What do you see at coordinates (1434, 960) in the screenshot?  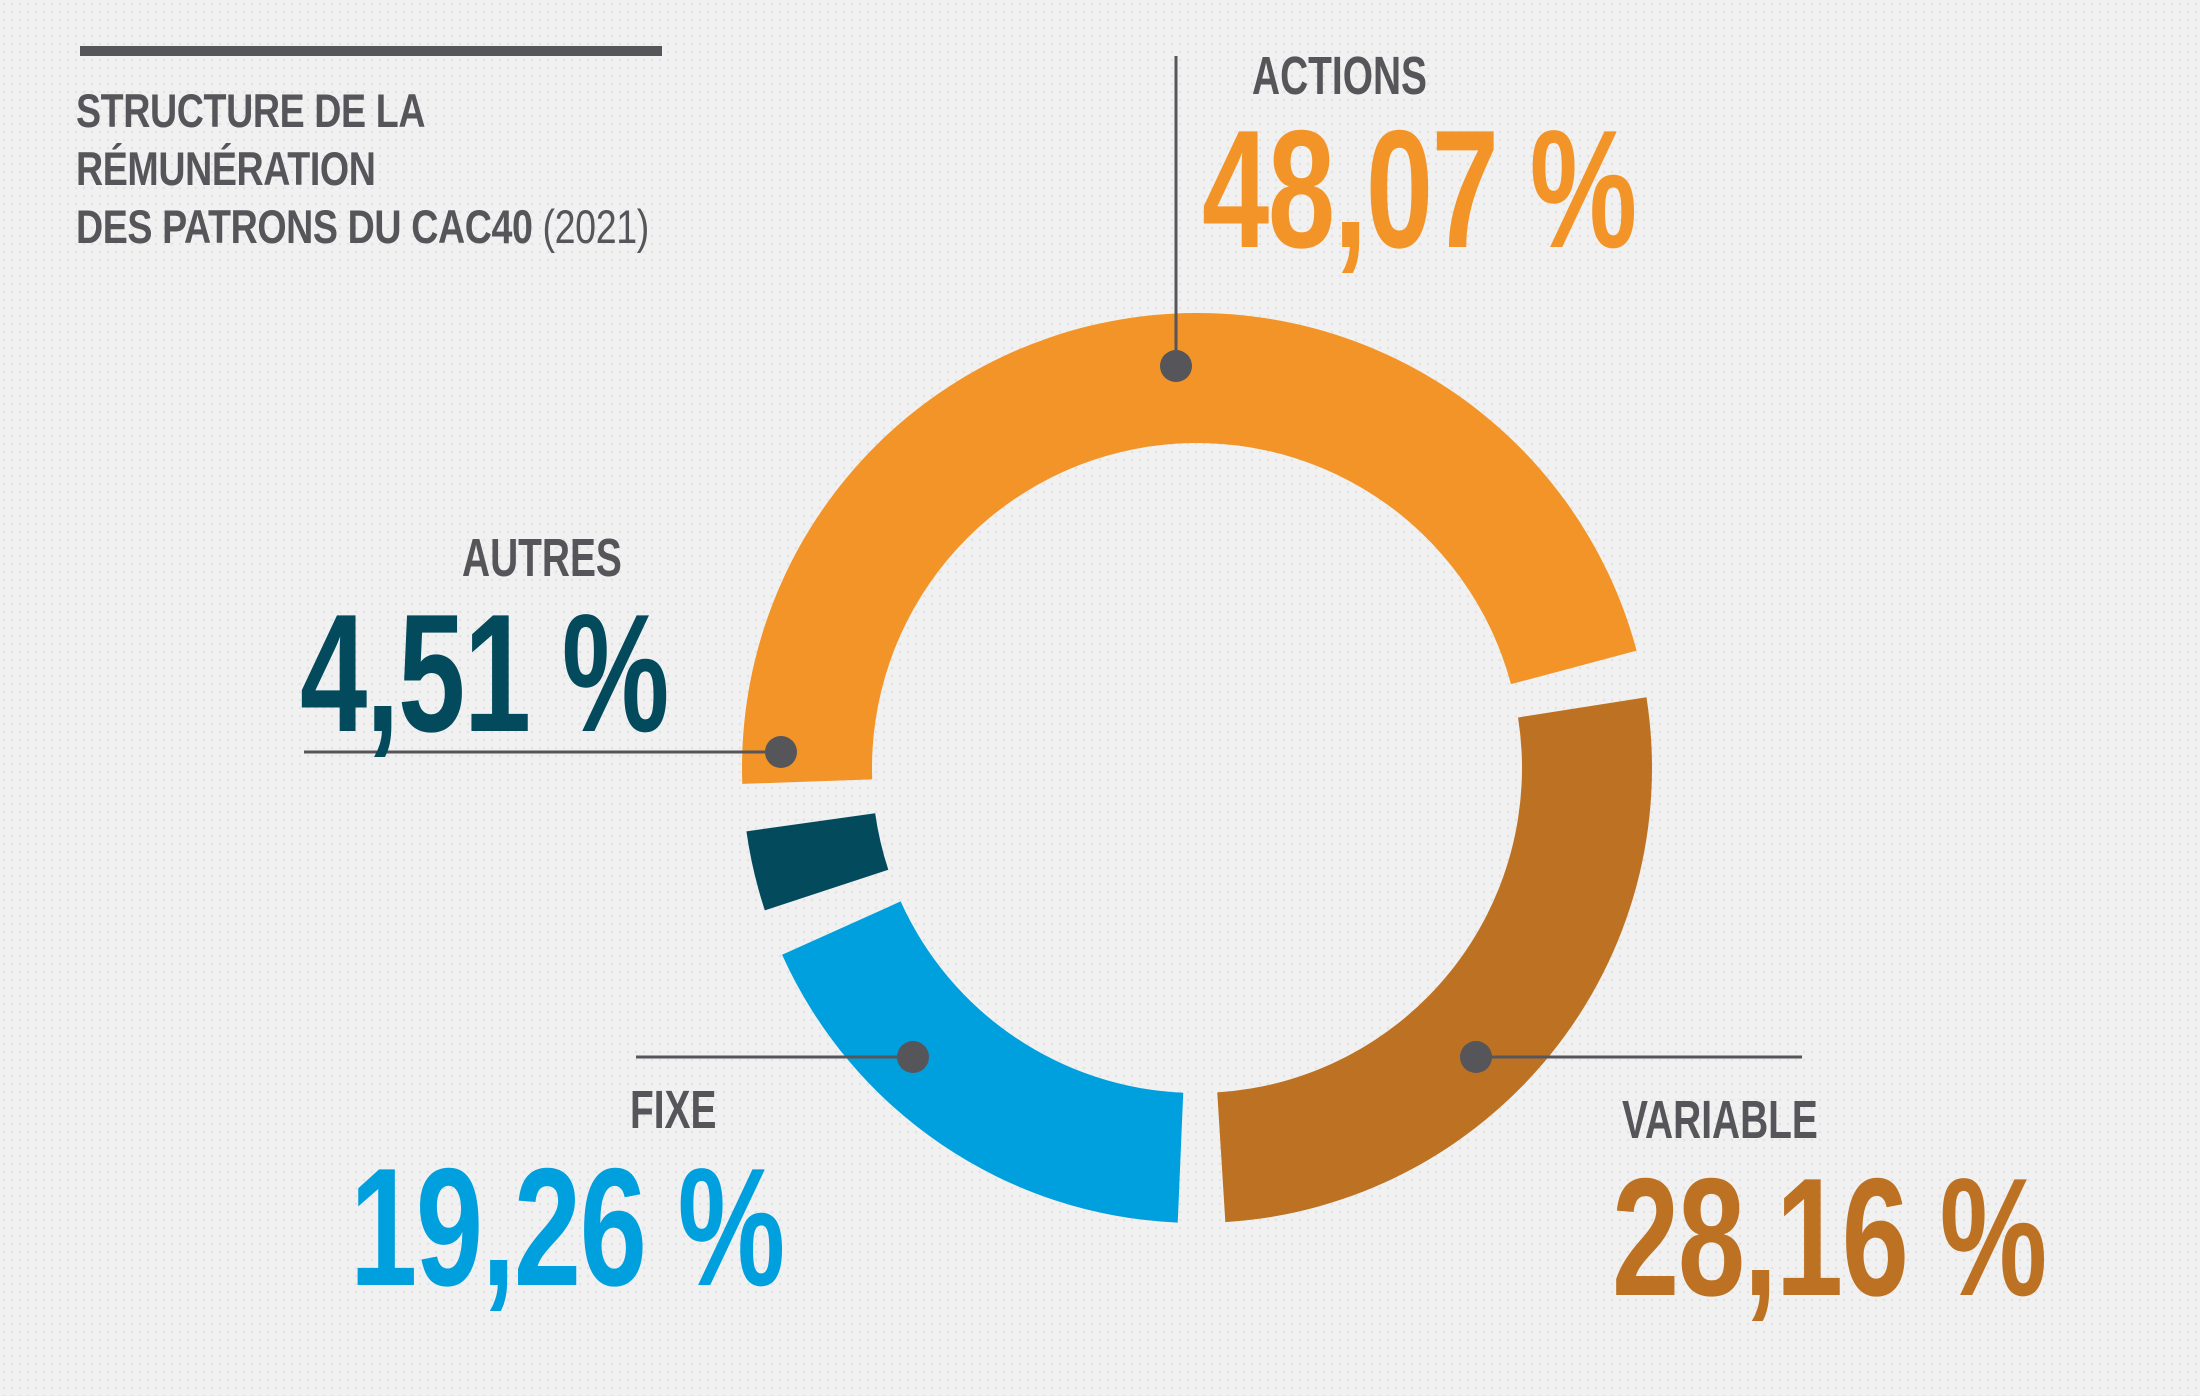 I see `slice-variable` at bounding box center [1434, 960].